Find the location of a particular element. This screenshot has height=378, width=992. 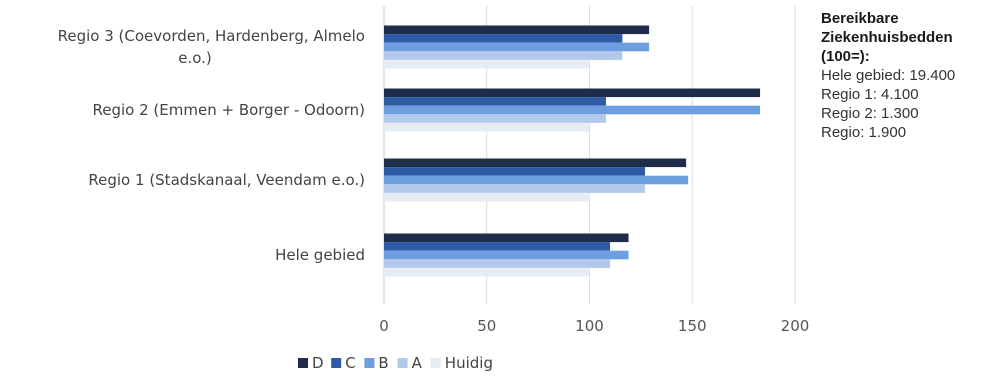

legend-label: Huidig is located at coordinates (469, 363).